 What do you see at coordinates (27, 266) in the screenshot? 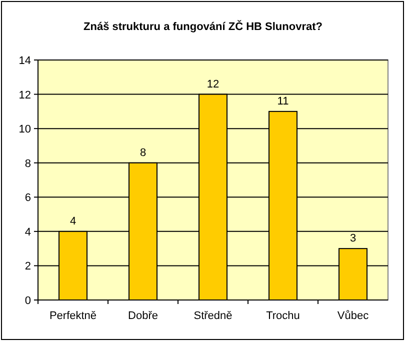
I see `y-tick-label: 2` at bounding box center [27, 266].